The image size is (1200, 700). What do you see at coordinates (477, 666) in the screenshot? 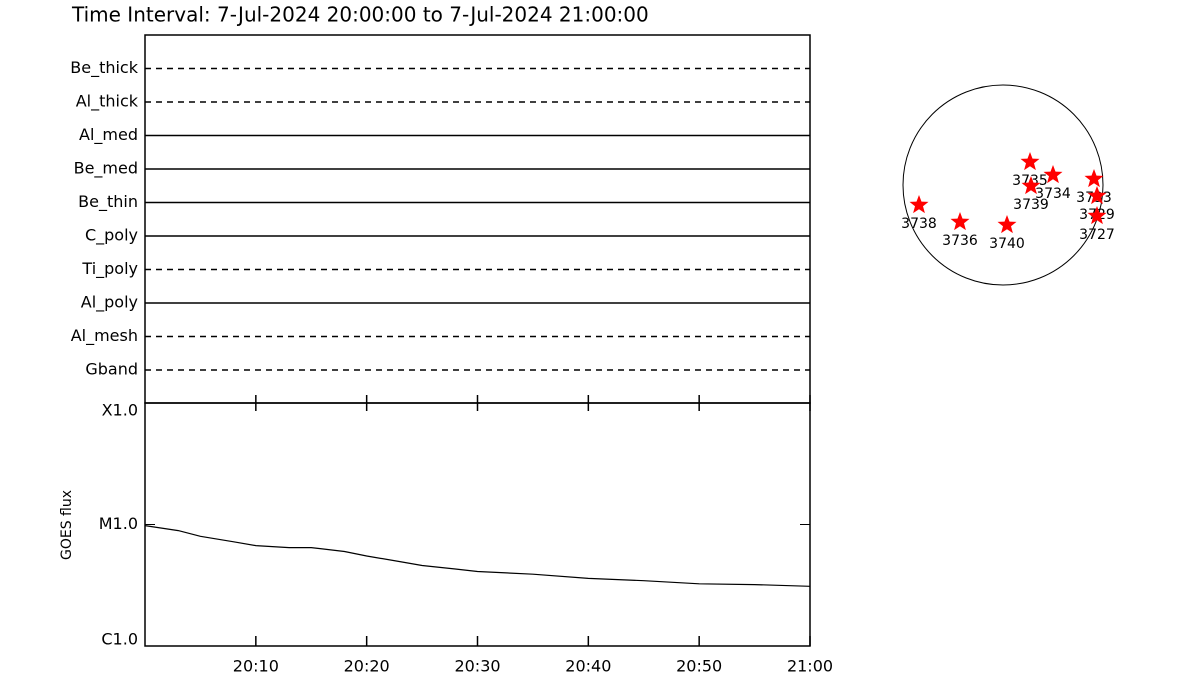
I see `x-tick-label: 20:30` at bounding box center [477, 666].